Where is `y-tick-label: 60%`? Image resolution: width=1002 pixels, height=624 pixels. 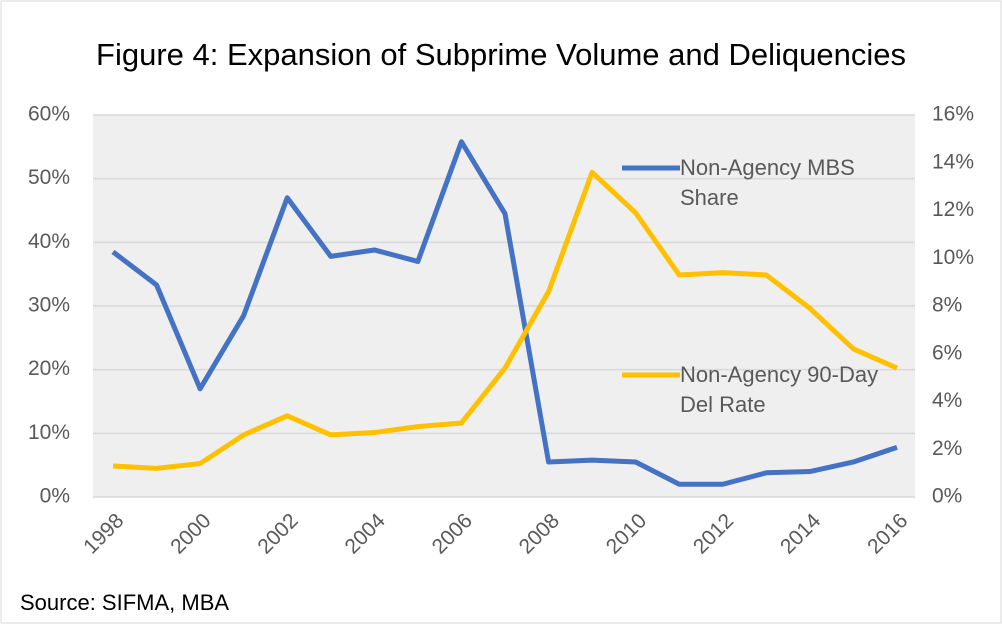
y-tick-label: 60% is located at coordinates (49, 114).